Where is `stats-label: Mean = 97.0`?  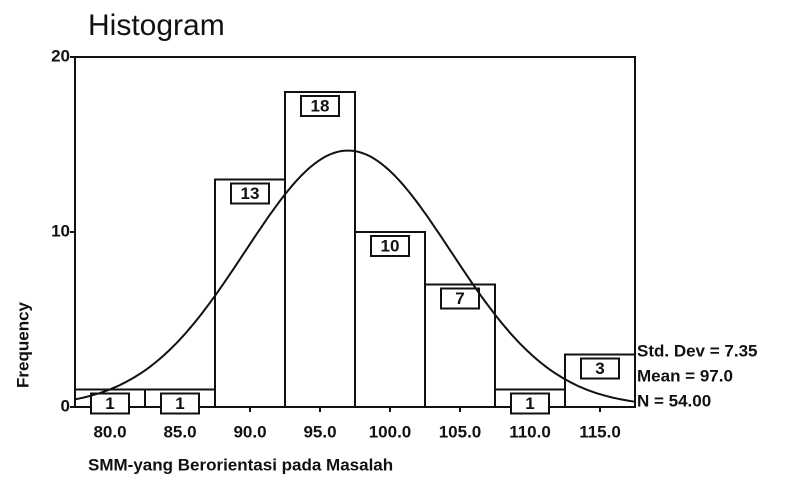 stats-label: Mean = 97.0 is located at coordinates (685, 375).